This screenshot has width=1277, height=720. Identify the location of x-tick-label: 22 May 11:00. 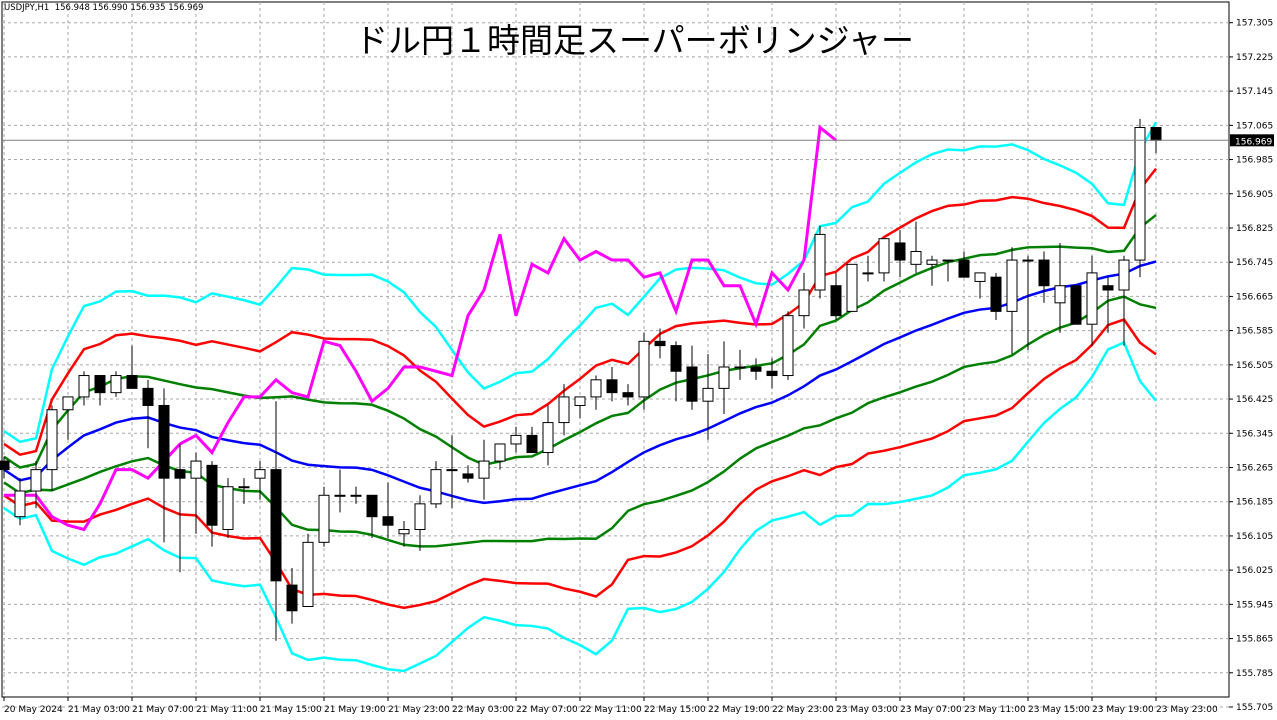
(611, 710).